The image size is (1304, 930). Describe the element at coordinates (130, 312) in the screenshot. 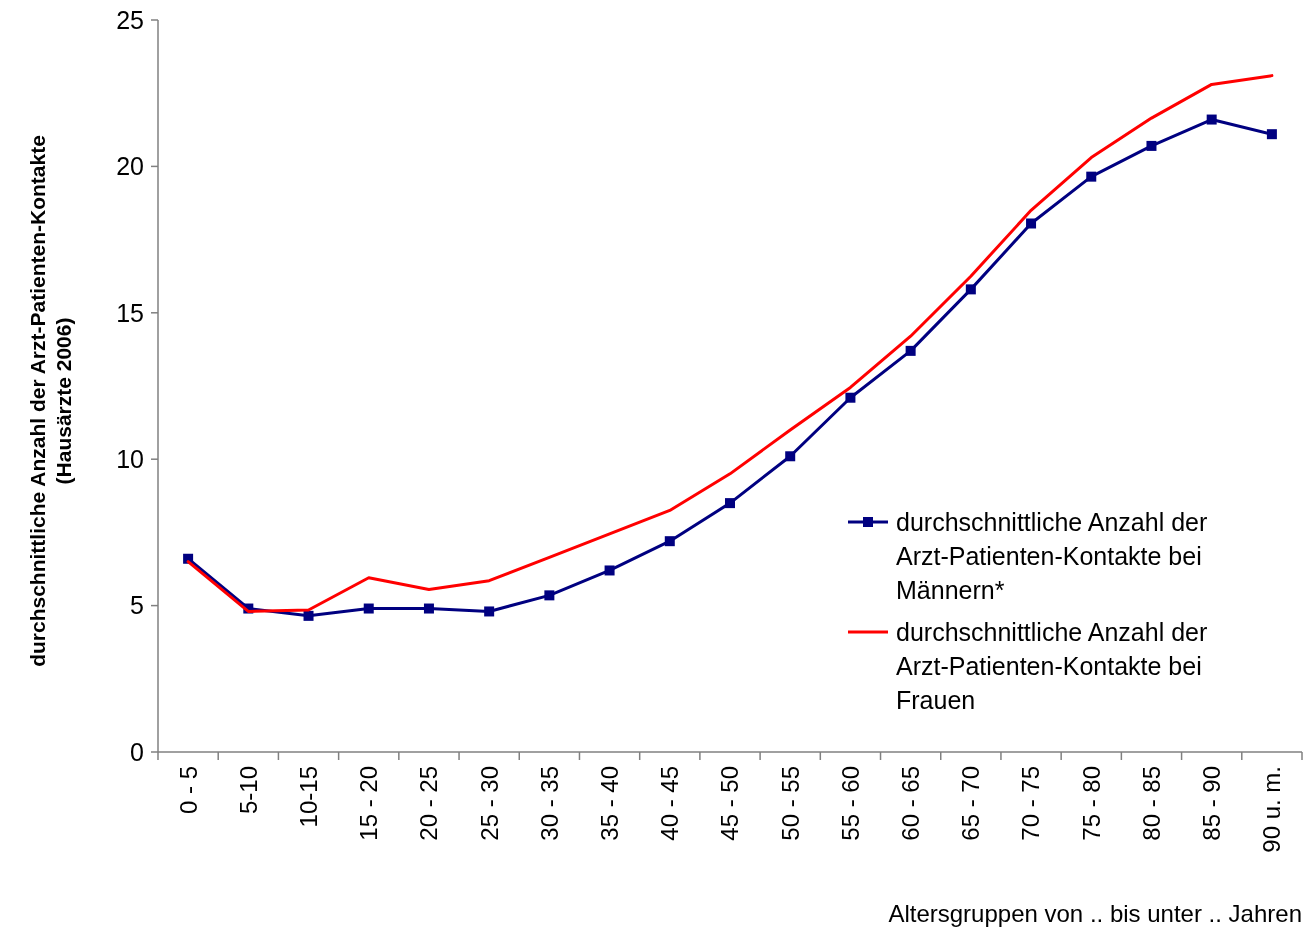

I see `y-tick-label: 15` at that location.